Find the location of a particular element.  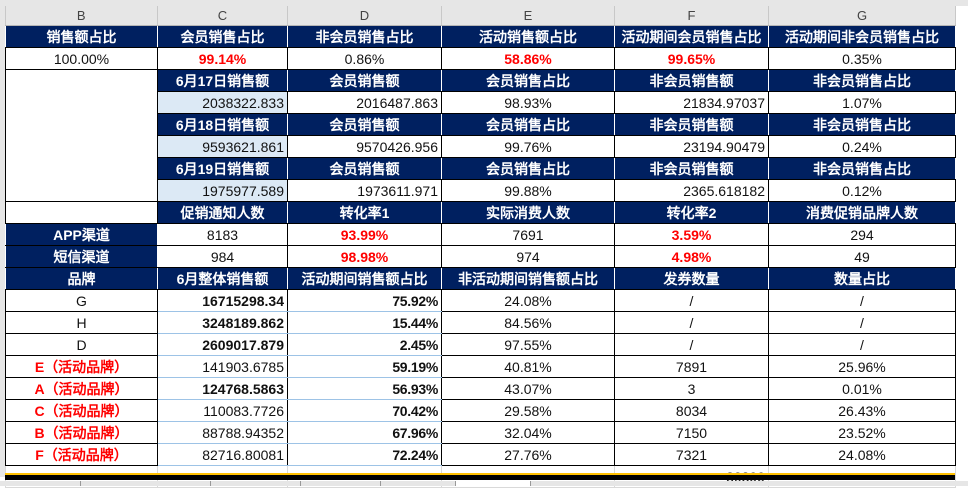

sheet-tab-active is located at coordinates (493, 483).